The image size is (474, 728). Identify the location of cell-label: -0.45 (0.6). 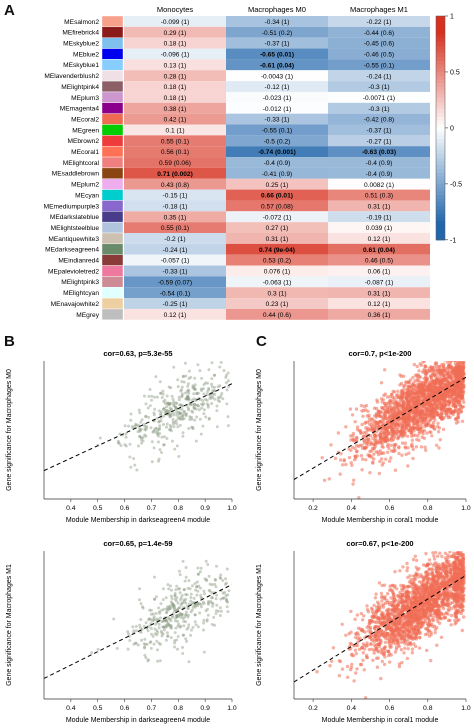
(379, 44).